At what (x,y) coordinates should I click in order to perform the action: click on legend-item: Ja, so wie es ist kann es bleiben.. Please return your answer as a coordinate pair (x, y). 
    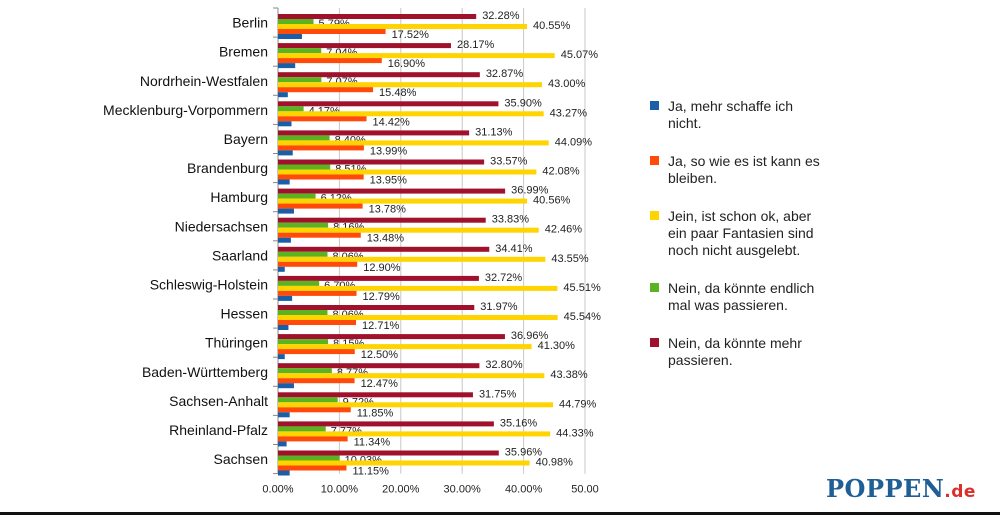
    Looking at the image, I should click on (740, 170).